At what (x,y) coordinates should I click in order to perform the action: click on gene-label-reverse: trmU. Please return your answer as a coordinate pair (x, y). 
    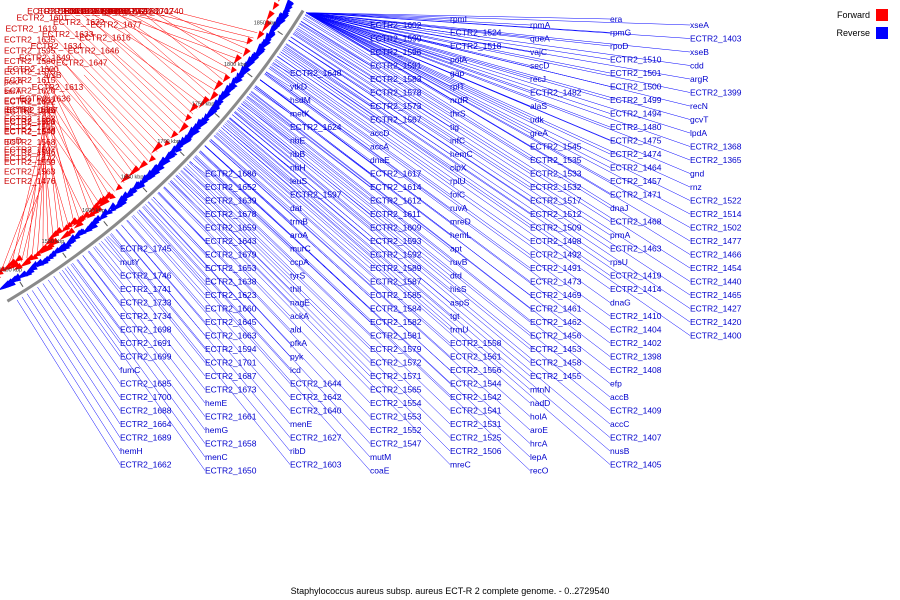
    Looking at the image, I should click on (459, 330).